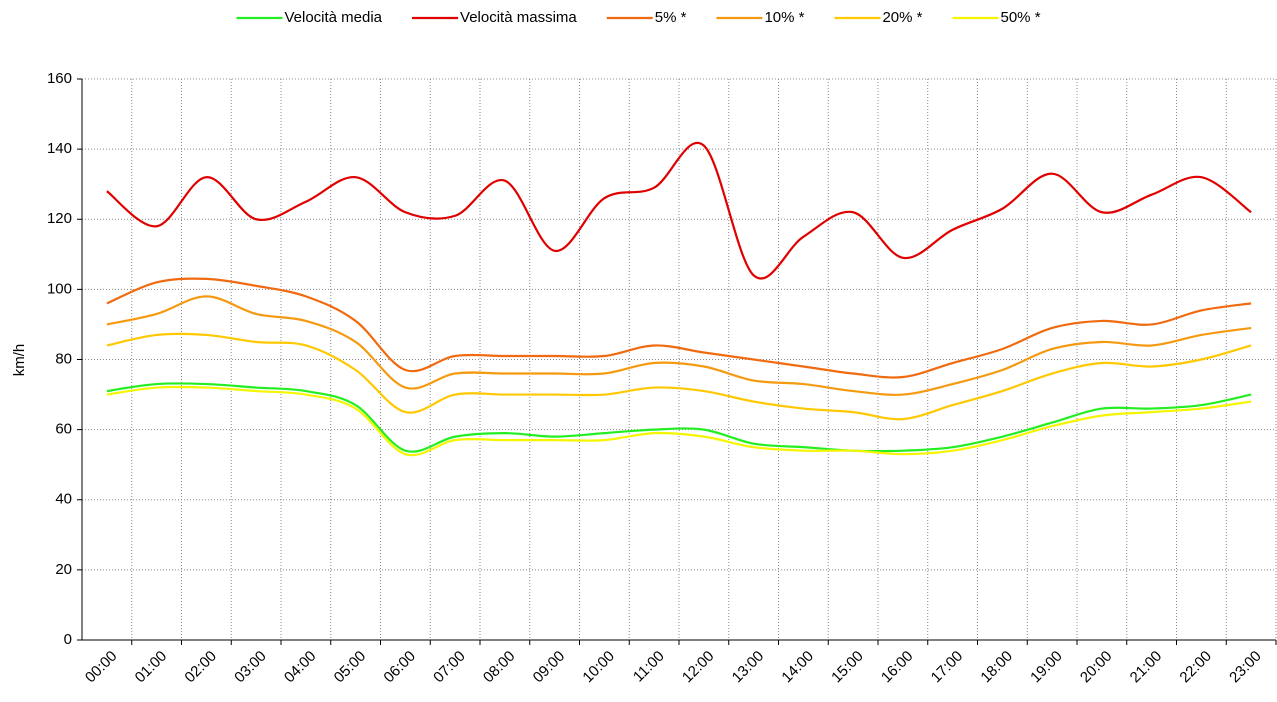  Describe the element at coordinates (947, 667) in the screenshot. I see `x-tick-label: 17:00` at that location.